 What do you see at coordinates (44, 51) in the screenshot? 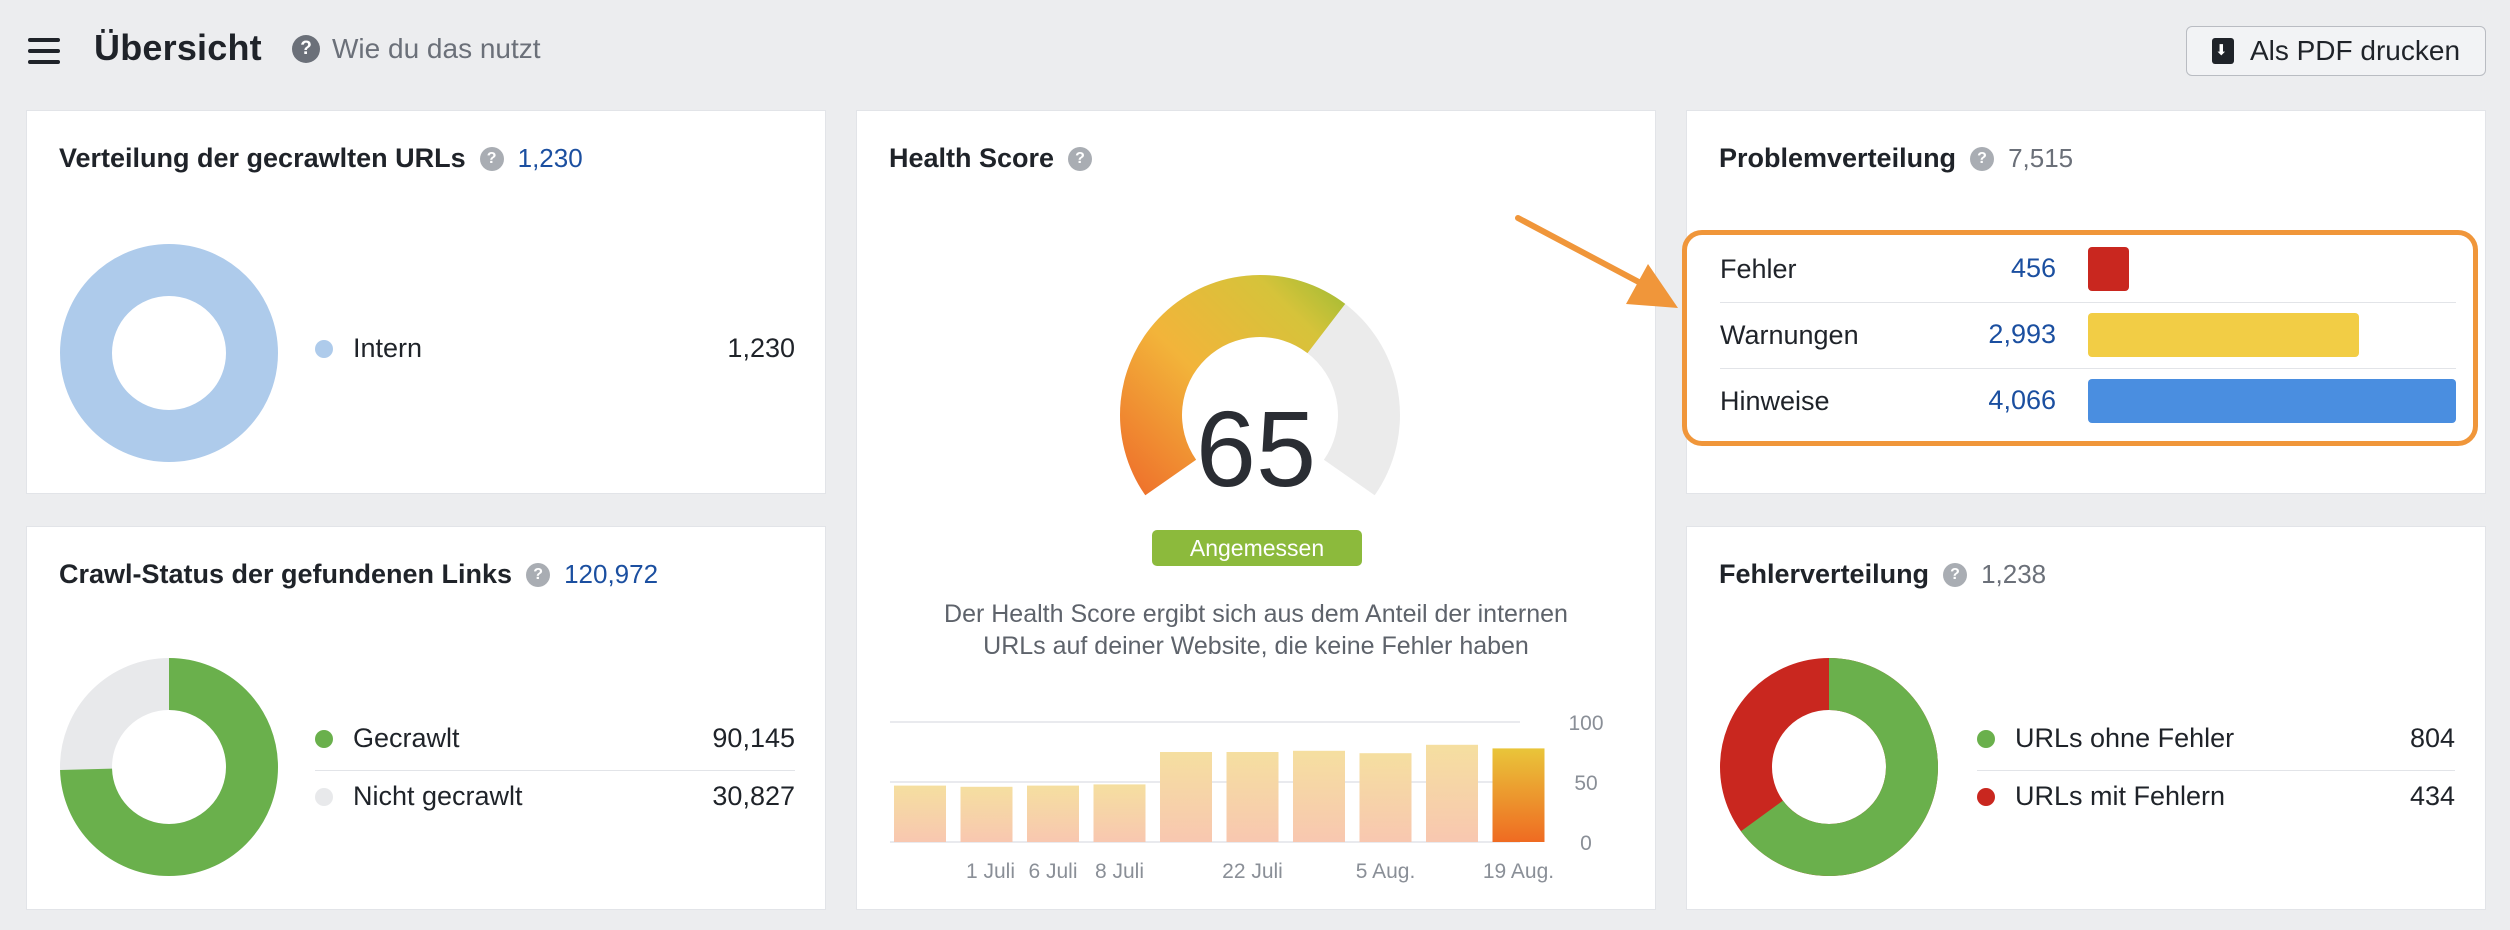
I see `menu-icon` at bounding box center [44, 51].